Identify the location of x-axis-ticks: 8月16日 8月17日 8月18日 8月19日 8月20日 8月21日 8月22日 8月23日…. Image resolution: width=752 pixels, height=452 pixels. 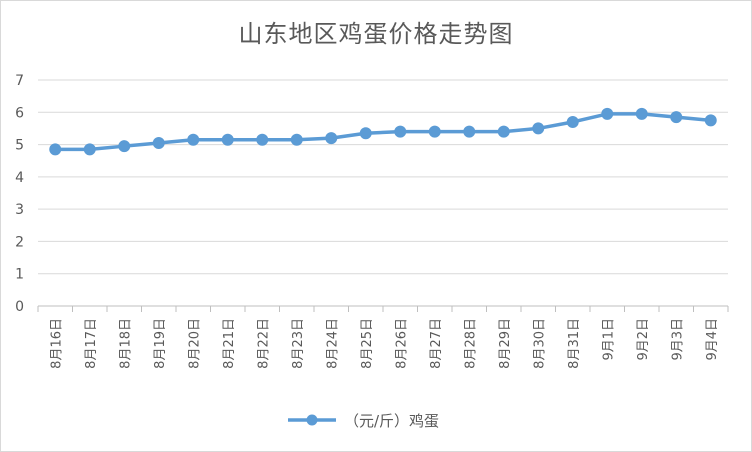
(384, 343).